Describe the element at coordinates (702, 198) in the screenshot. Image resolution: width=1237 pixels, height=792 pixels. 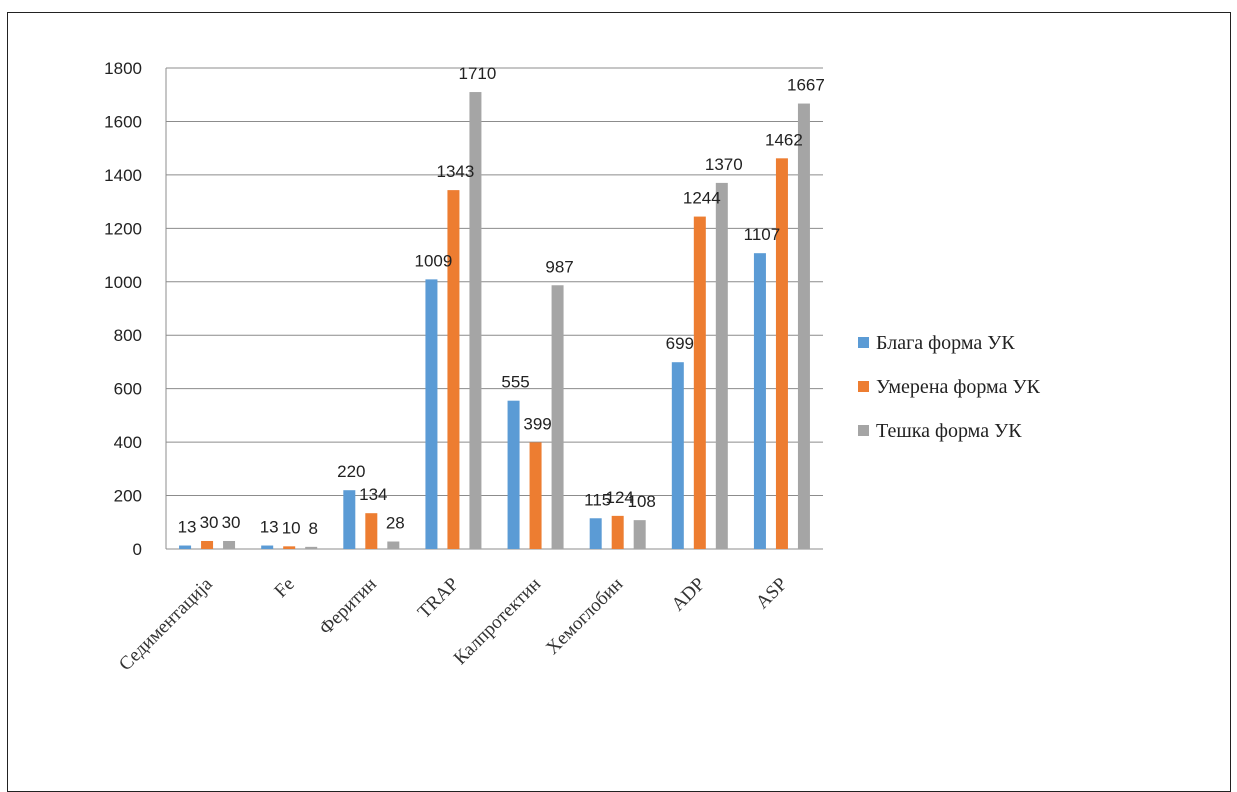
I see `data-label: 1244` at that location.